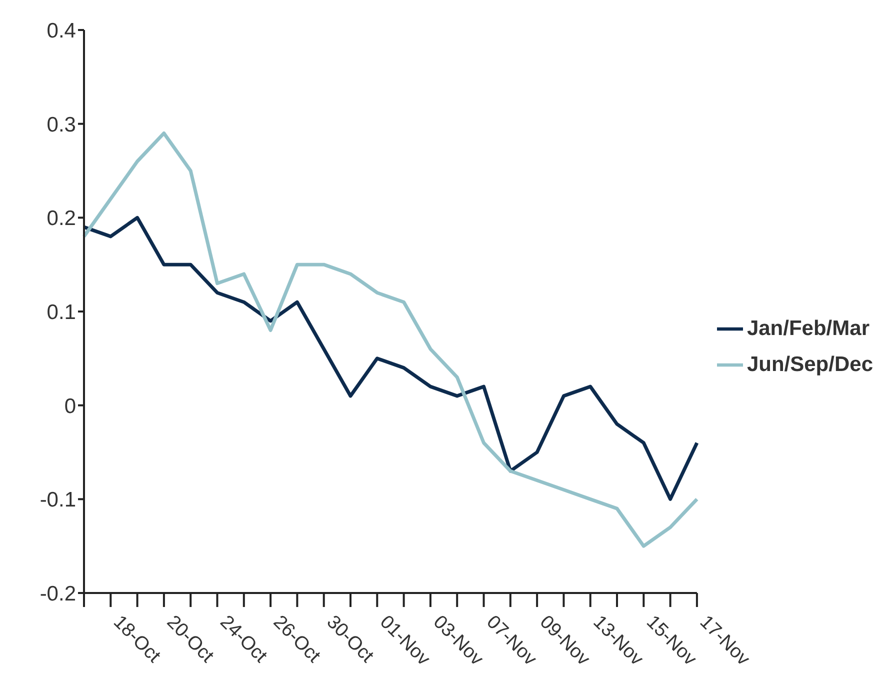 Image resolution: width=883 pixels, height=685 pixels. What do you see at coordinates (61, 312) in the screenshot?
I see `y-tick-label: 0.1` at bounding box center [61, 312].